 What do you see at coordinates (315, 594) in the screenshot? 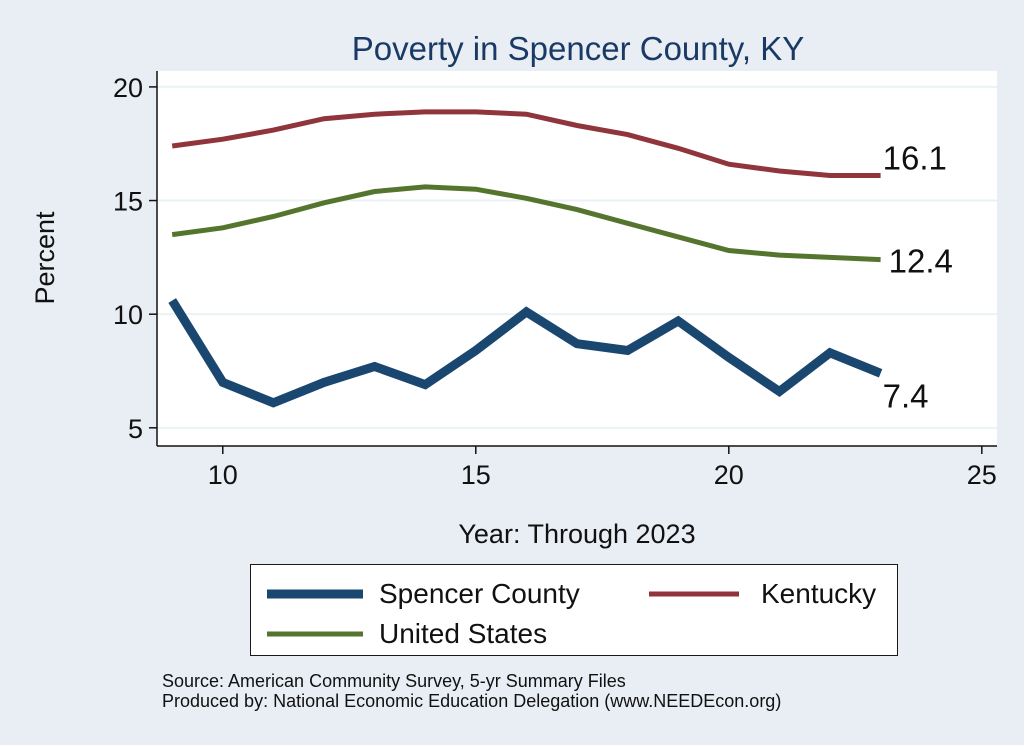
I see `legend-swatch-spencer-county` at bounding box center [315, 594].